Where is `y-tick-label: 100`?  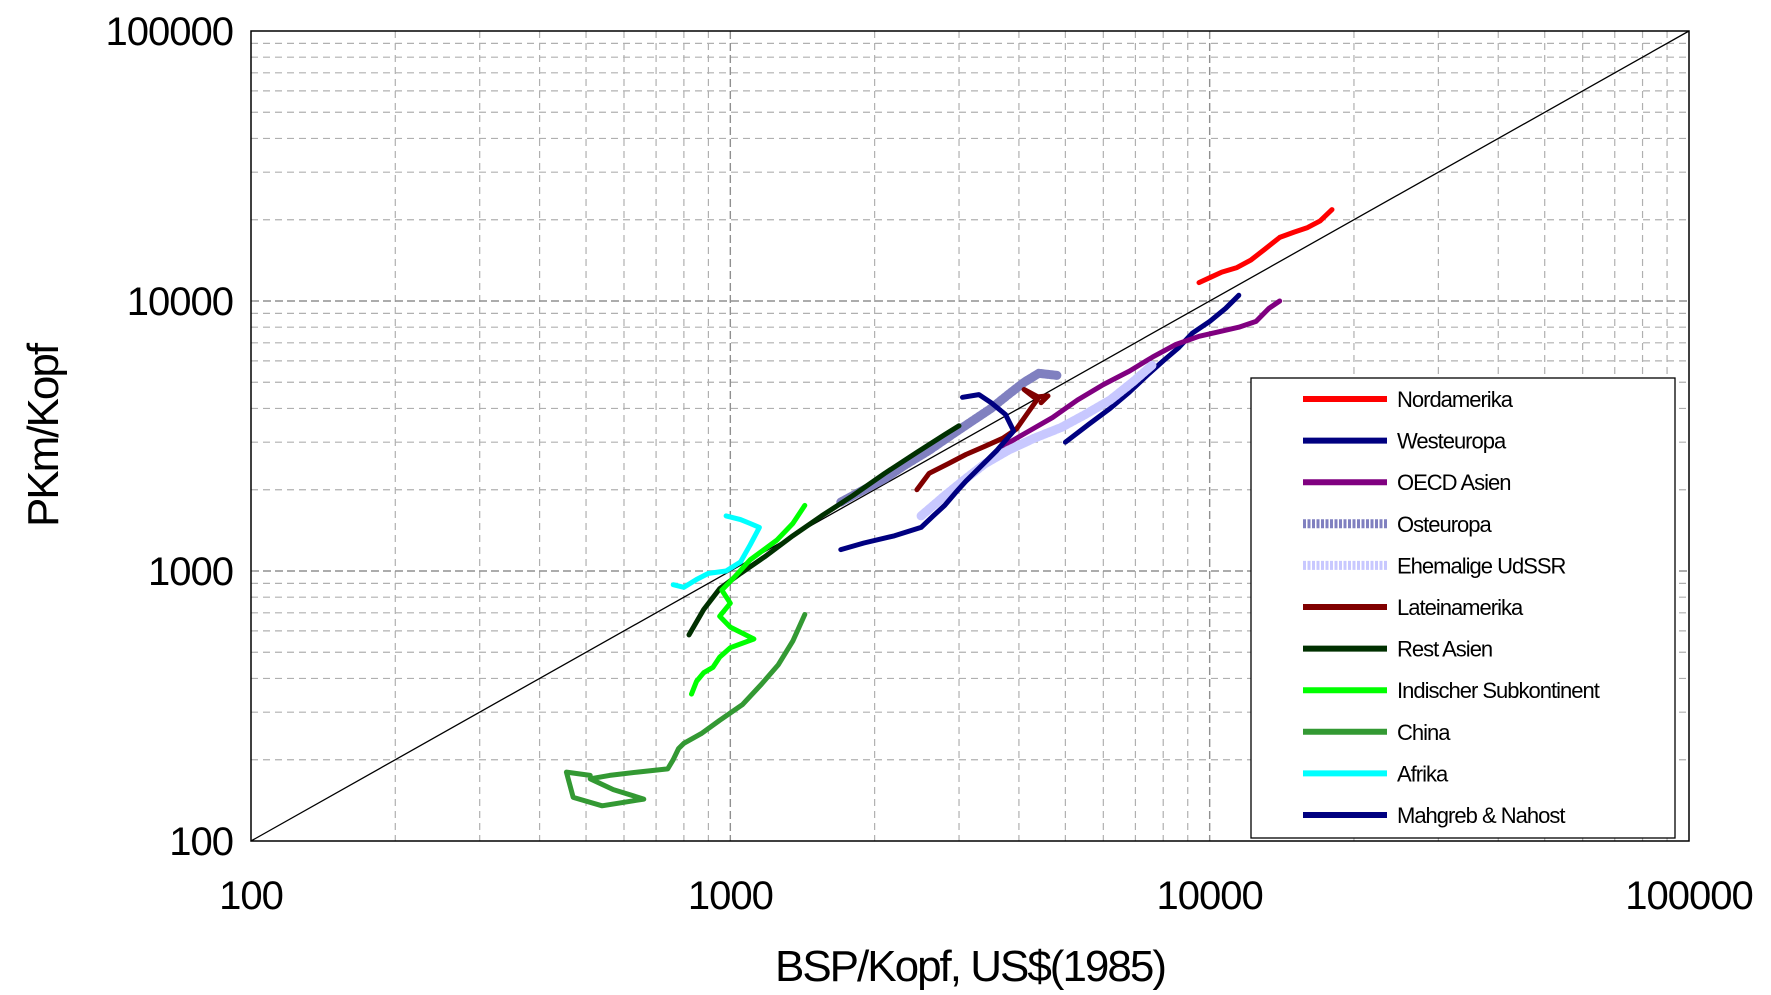
y-tick-label: 100 is located at coordinates (201, 842).